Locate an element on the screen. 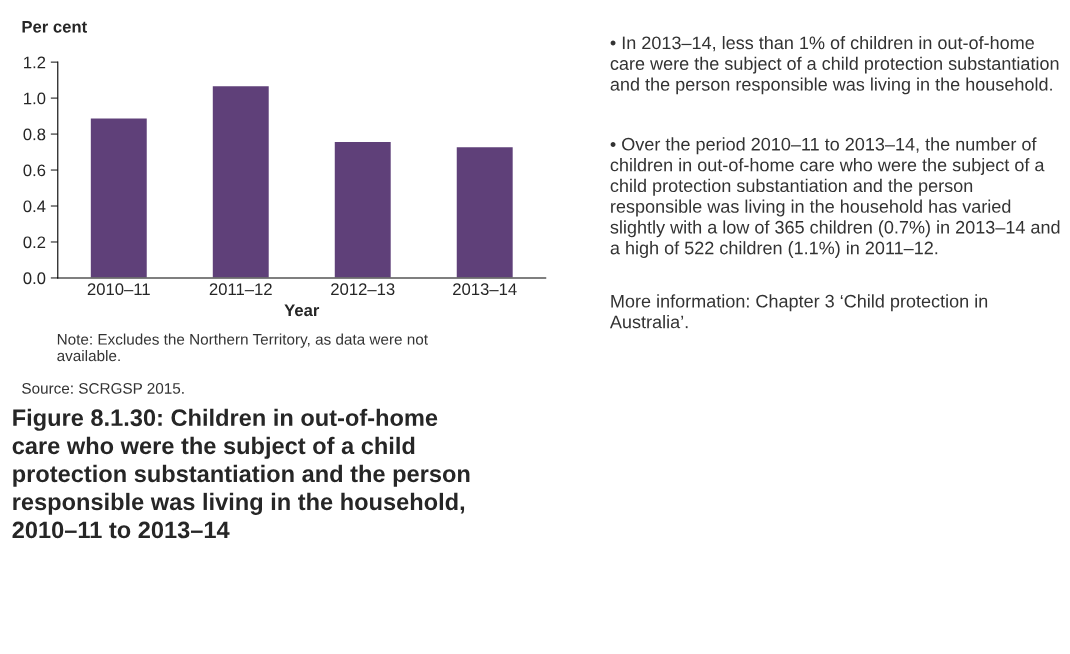  y-tick-label: 1.2 is located at coordinates (35, 62).